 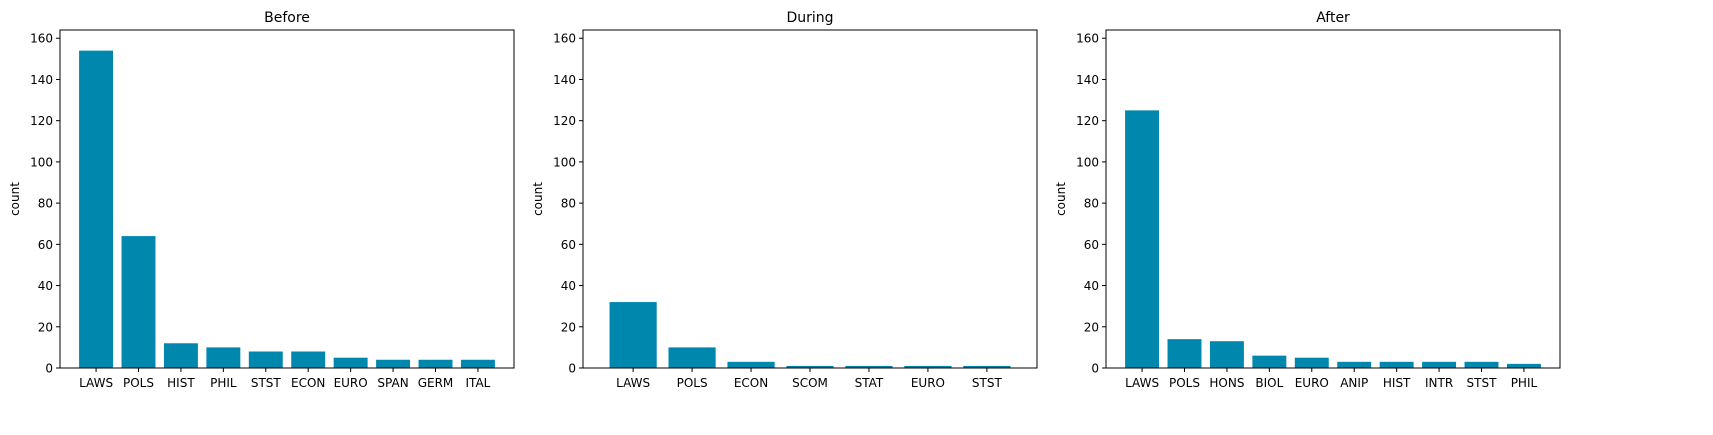 I want to click on bar-span, so click(x=393, y=363).